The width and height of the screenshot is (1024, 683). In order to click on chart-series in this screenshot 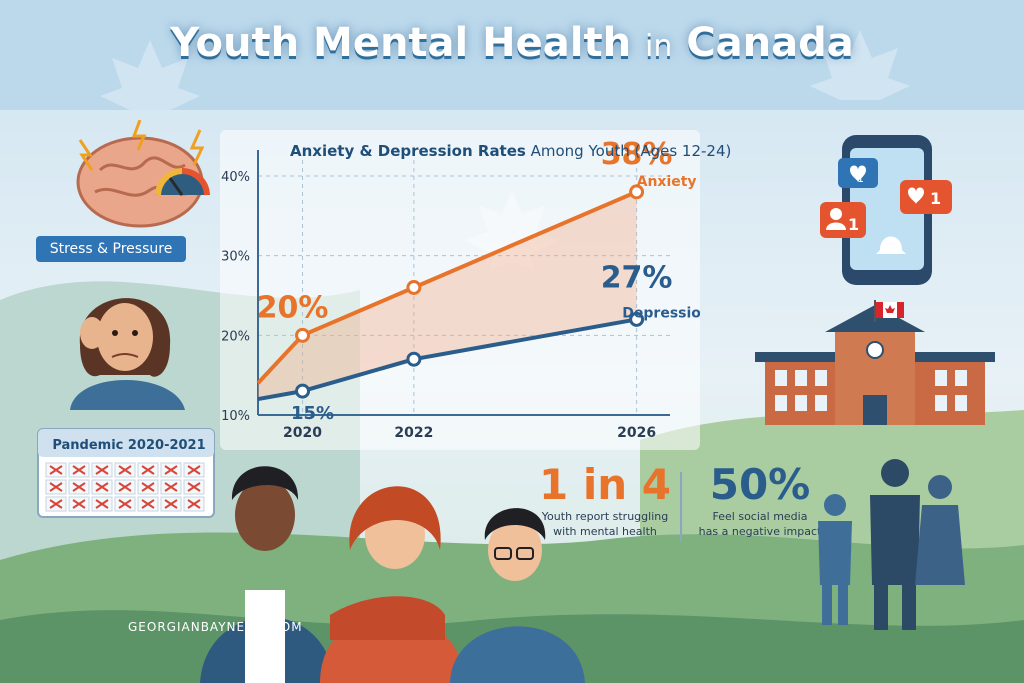, I will do `click(450, 293)`.